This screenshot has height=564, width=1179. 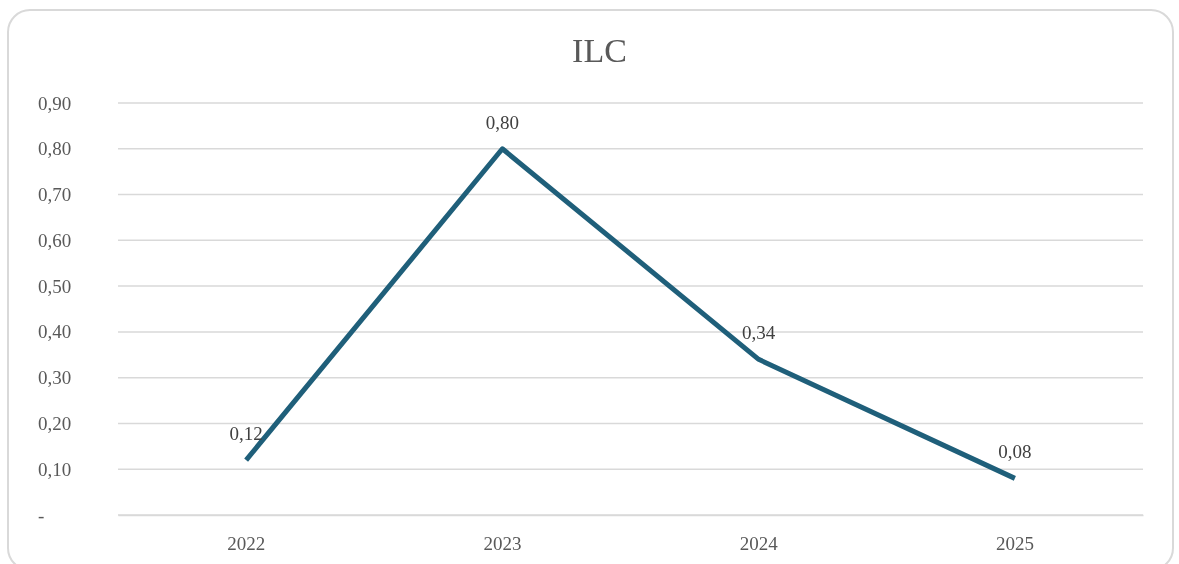 What do you see at coordinates (55, 195) in the screenshot?
I see `y-tick-label: 0,70` at bounding box center [55, 195].